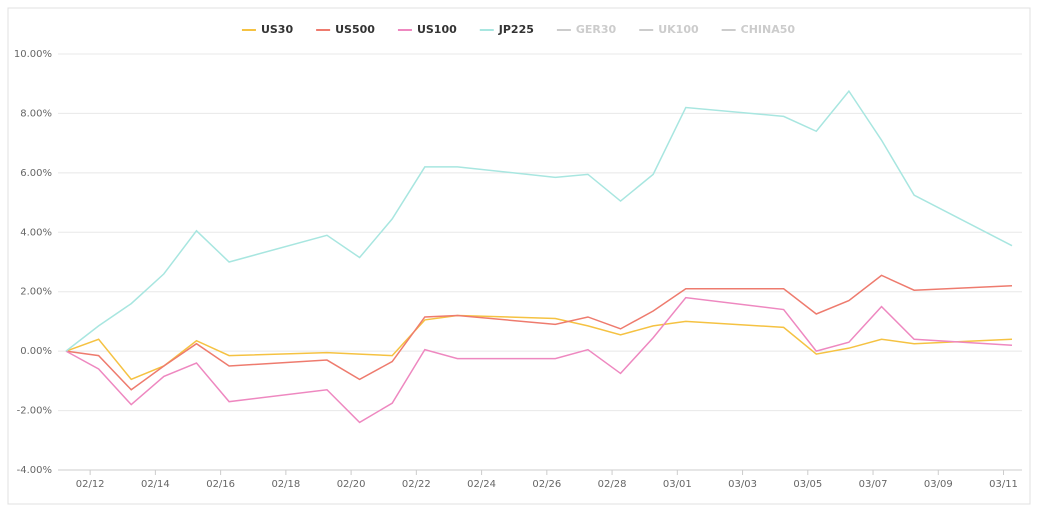 This screenshot has height=516, width=1038. What do you see at coordinates (36, 113) in the screenshot?
I see `y-tick-label: 8.00%` at bounding box center [36, 113].